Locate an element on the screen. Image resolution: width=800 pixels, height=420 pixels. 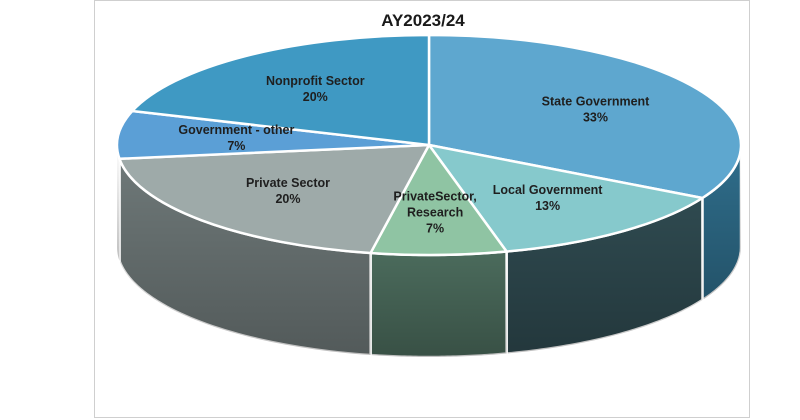
slice-government-other is located at coordinates (273, 135).